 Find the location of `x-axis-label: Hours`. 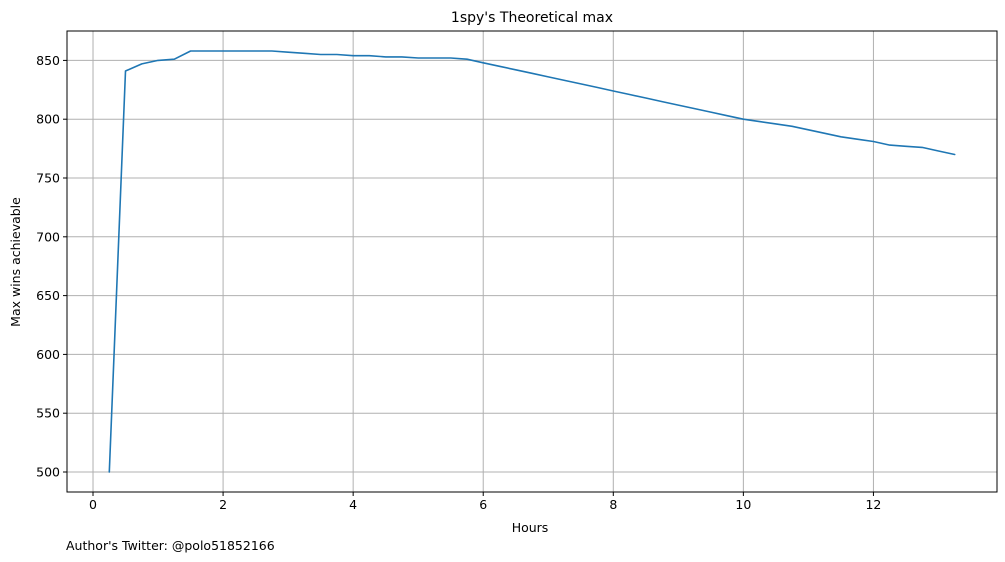

x-axis-label: Hours is located at coordinates (530, 527).